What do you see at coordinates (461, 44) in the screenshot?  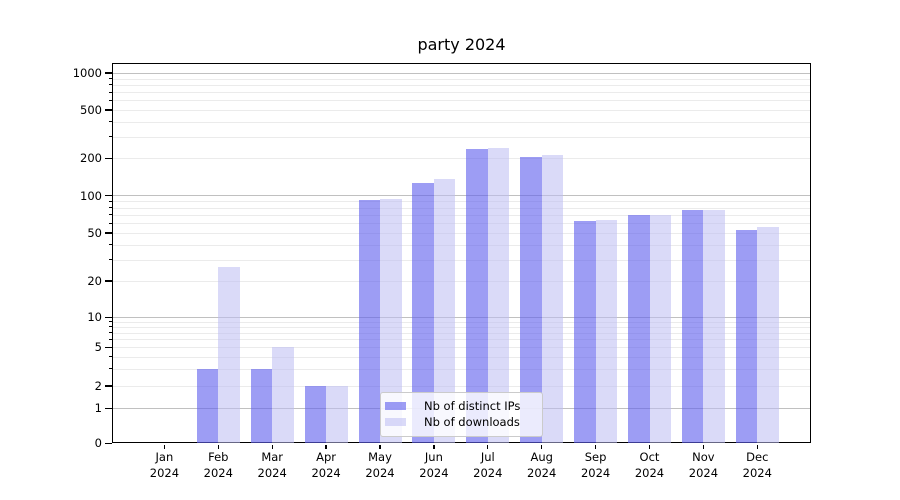 I see `chart-title: party 2024` at bounding box center [461, 44].